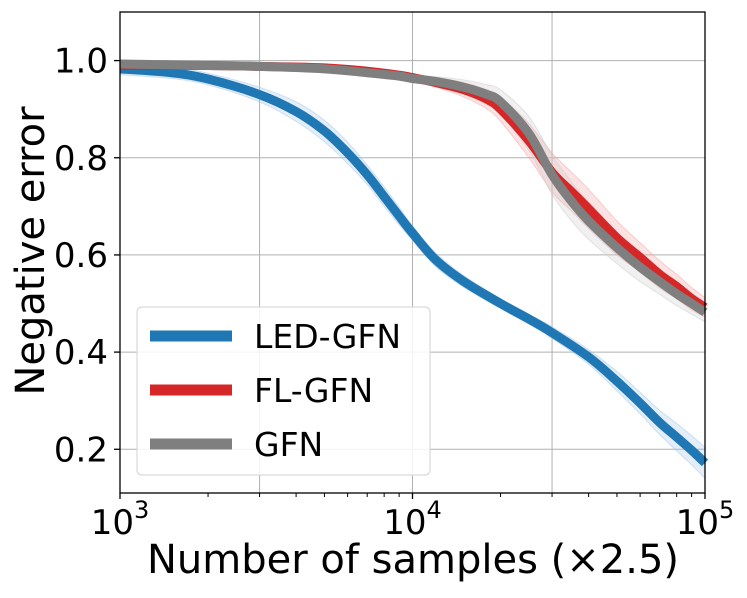 The image size is (747, 598). What do you see at coordinates (81, 159) in the screenshot?
I see `y-tick-label: 0.8` at bounding box center [81, 159].